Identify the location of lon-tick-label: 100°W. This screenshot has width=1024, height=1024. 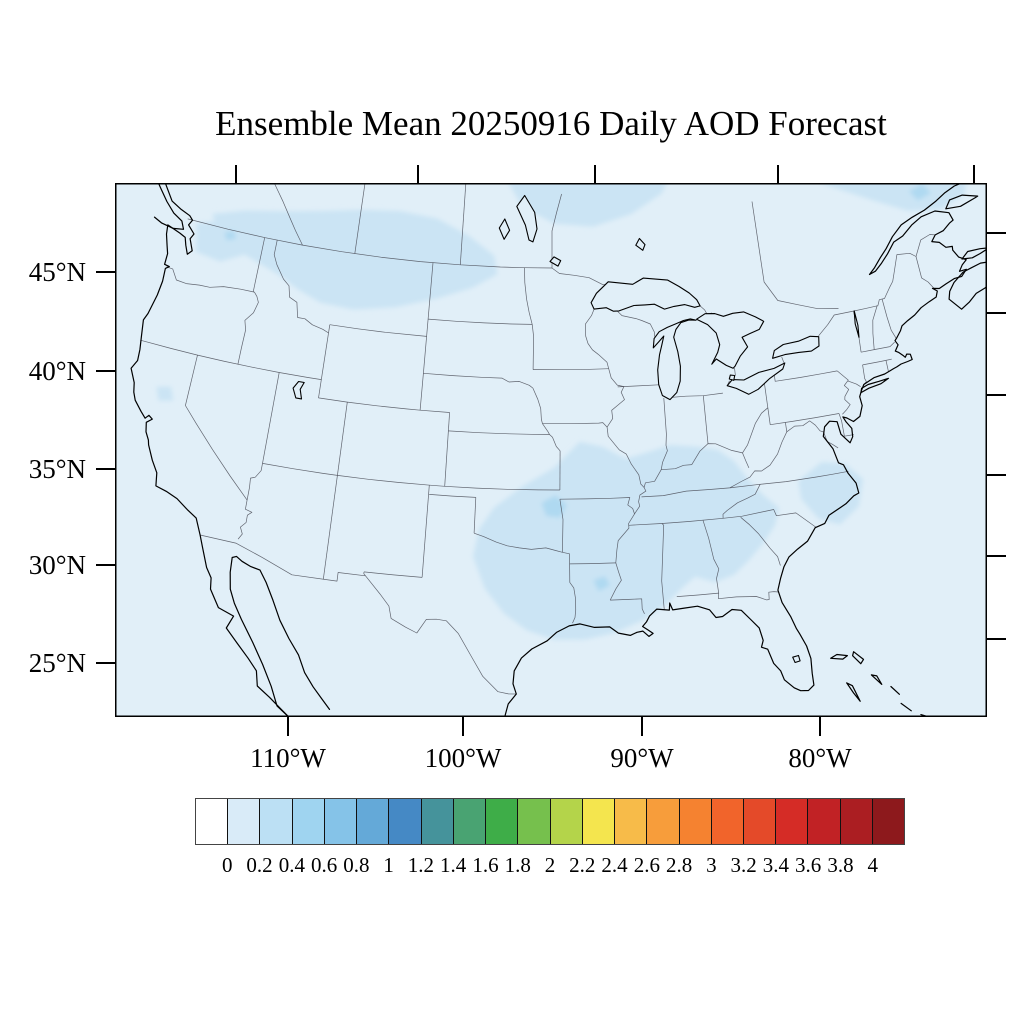
(463, 758).